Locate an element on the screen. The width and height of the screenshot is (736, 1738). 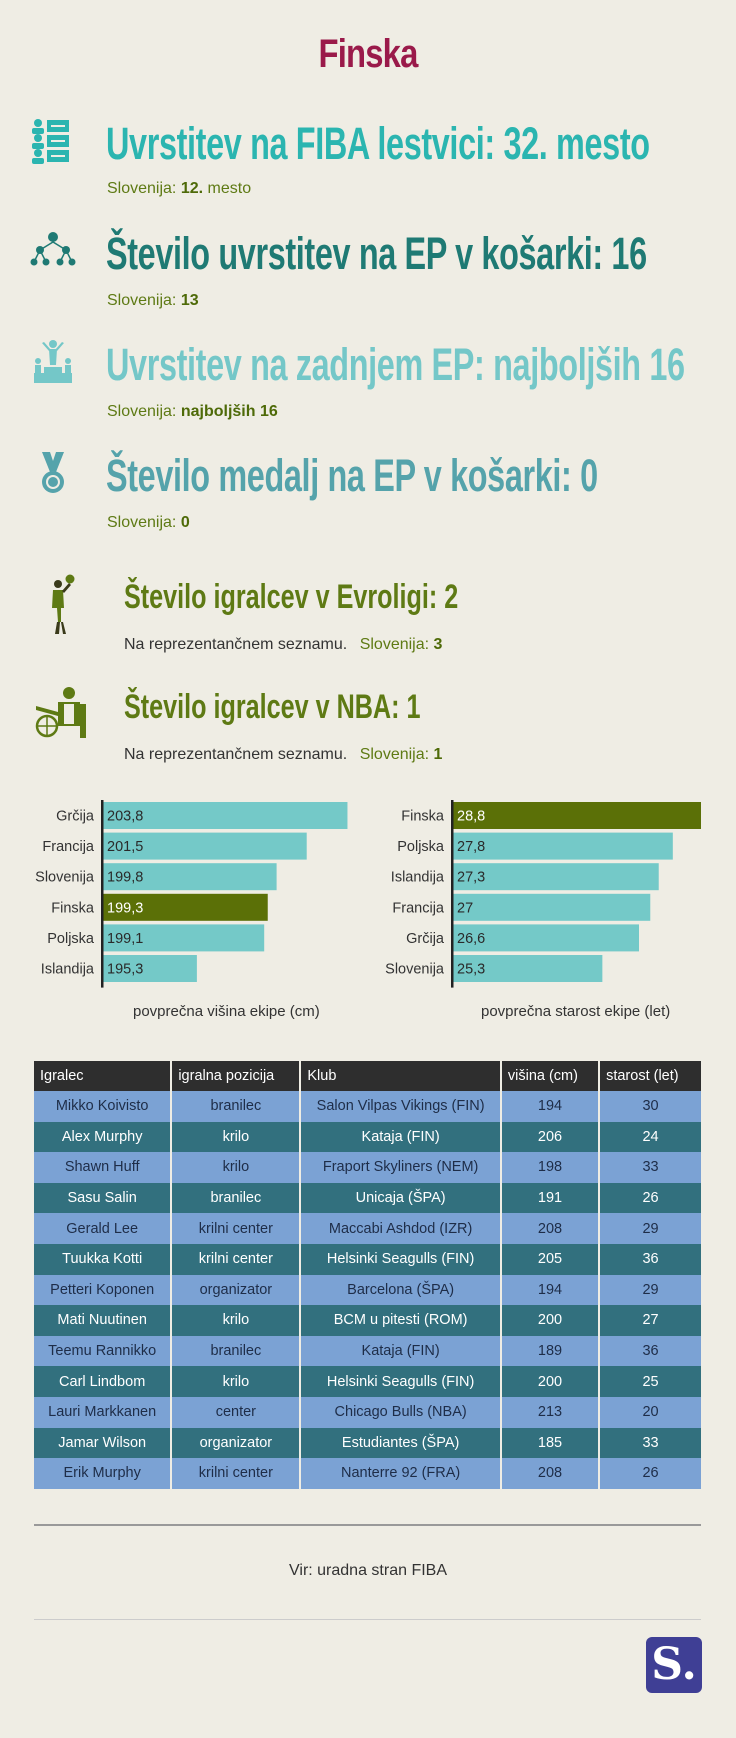
slovenia-value: 1 is located at coordinates (438, 754).